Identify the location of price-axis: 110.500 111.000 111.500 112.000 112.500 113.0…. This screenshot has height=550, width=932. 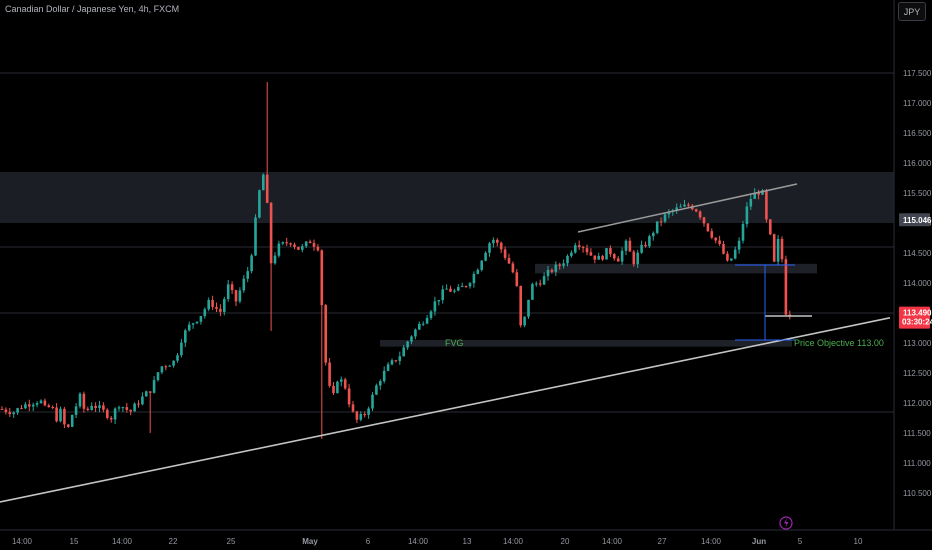
(917, 283).